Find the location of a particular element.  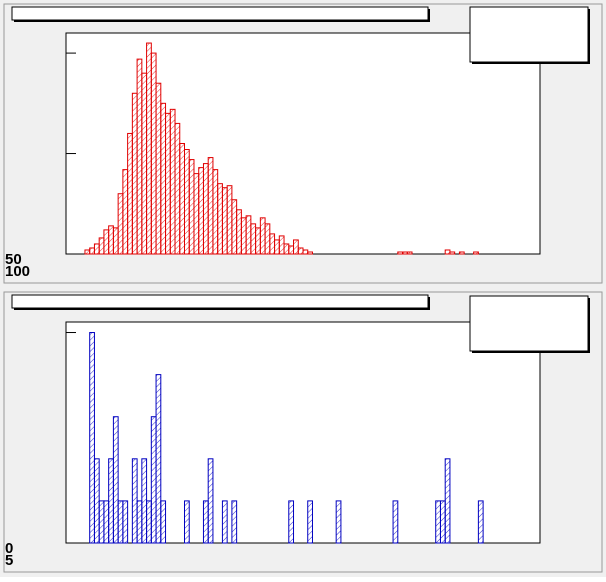

y-tick-label: 5 is located at coordinates (9, 560).